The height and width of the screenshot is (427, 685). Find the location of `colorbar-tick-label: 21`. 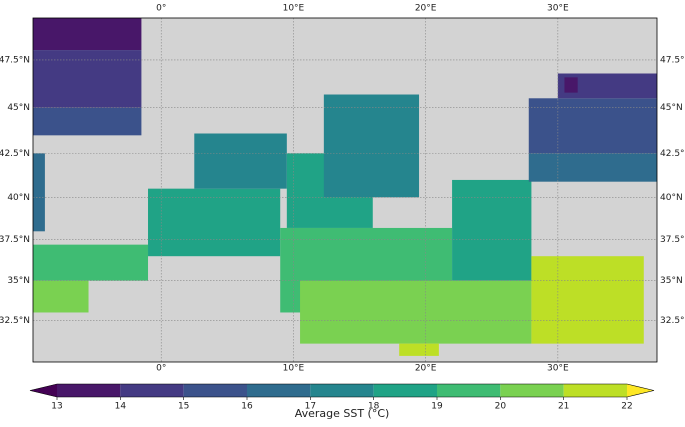

colorbar-tick-label: 21 is located at coordinates (563, 407).